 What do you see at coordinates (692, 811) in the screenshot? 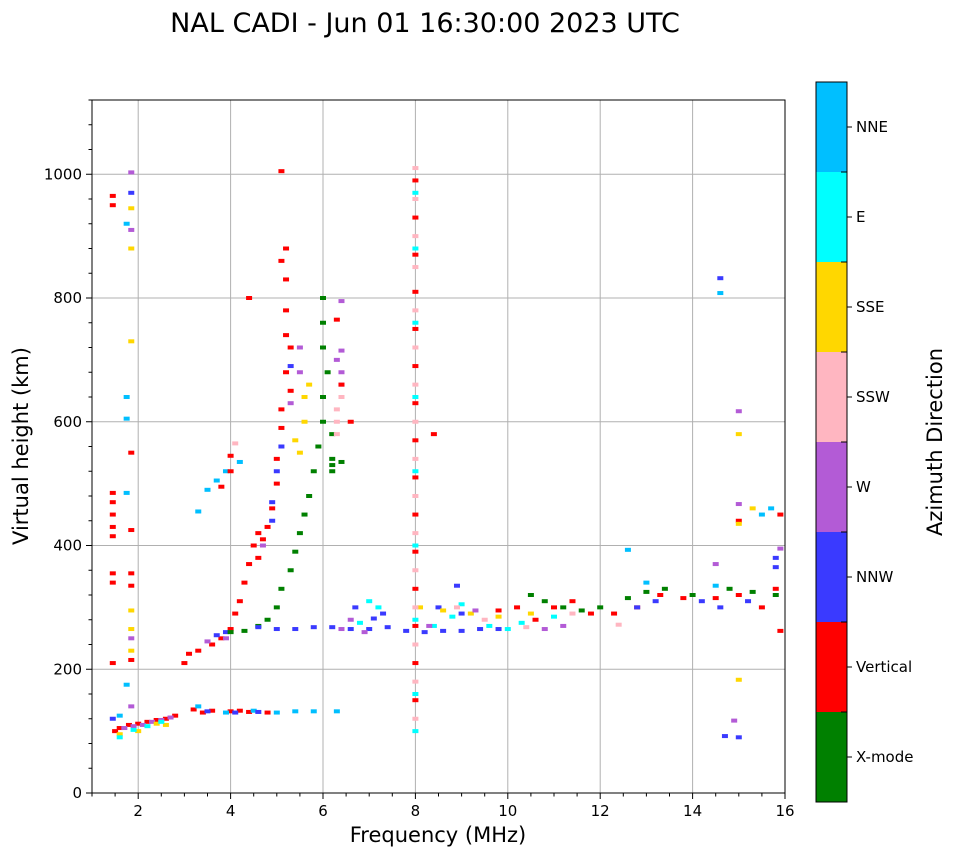
I see `x-tick-label: 14` at bounding box center [692, 811].